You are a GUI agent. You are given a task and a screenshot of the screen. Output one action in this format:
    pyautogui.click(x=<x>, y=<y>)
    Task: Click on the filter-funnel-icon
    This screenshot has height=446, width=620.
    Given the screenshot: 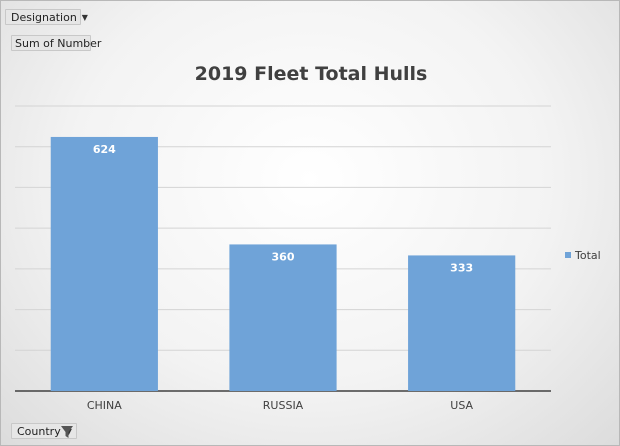 What is the action you would take?
    pyautogui.click(x=67, y=432)
    